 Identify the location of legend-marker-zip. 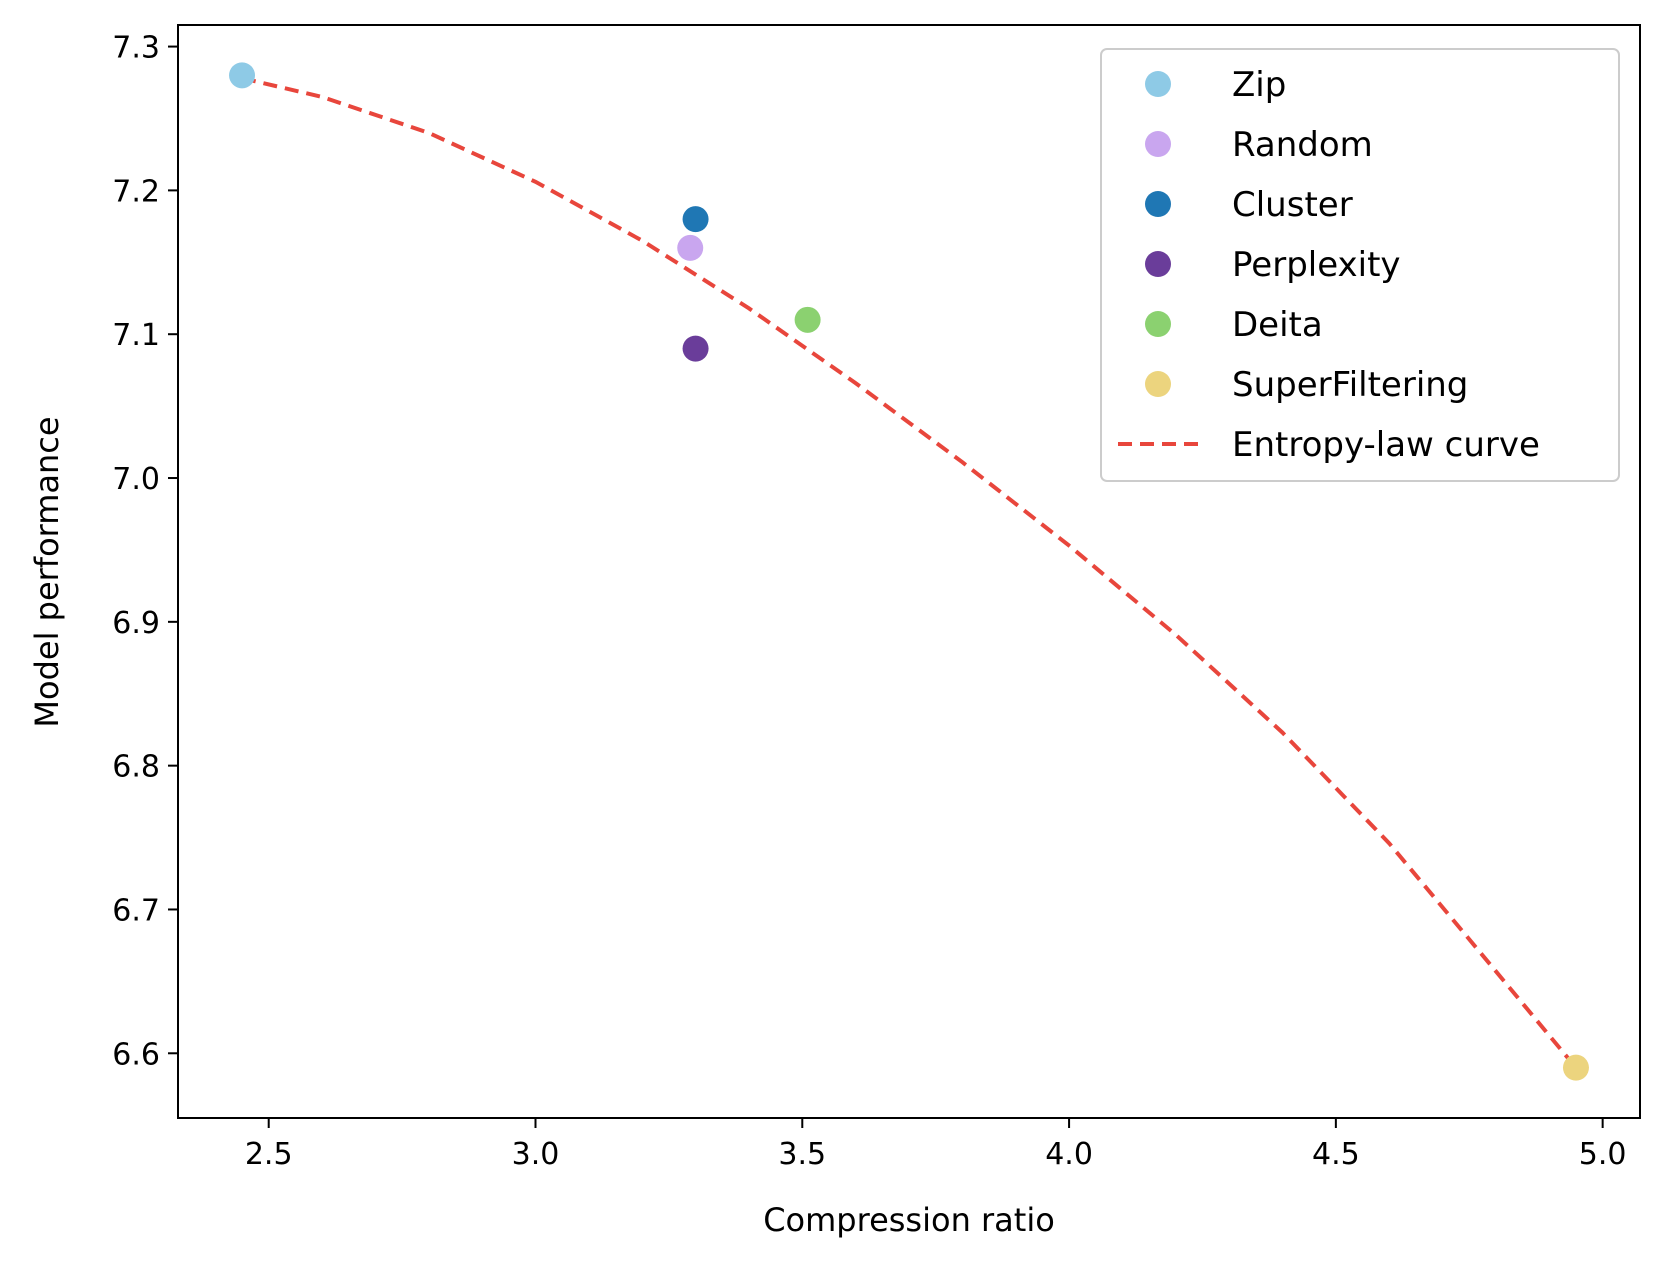
(1158, 84).